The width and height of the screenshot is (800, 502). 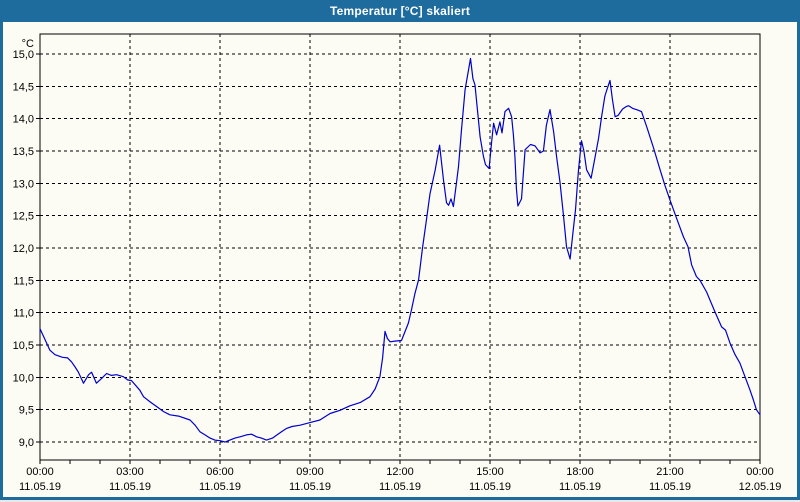 I want to click on x-tick-time-label: 06:00, so click(x=220, y=472).